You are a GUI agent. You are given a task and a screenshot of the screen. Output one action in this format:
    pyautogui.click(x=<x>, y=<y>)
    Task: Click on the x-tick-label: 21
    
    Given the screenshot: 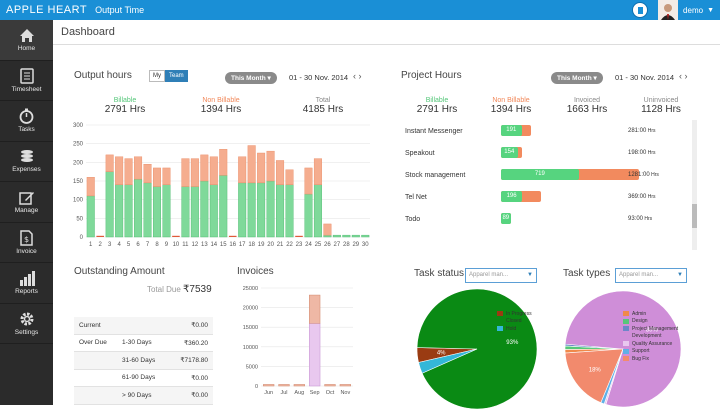 What is the action you would take?
    pyautogui.click(x=280, y=245)
    